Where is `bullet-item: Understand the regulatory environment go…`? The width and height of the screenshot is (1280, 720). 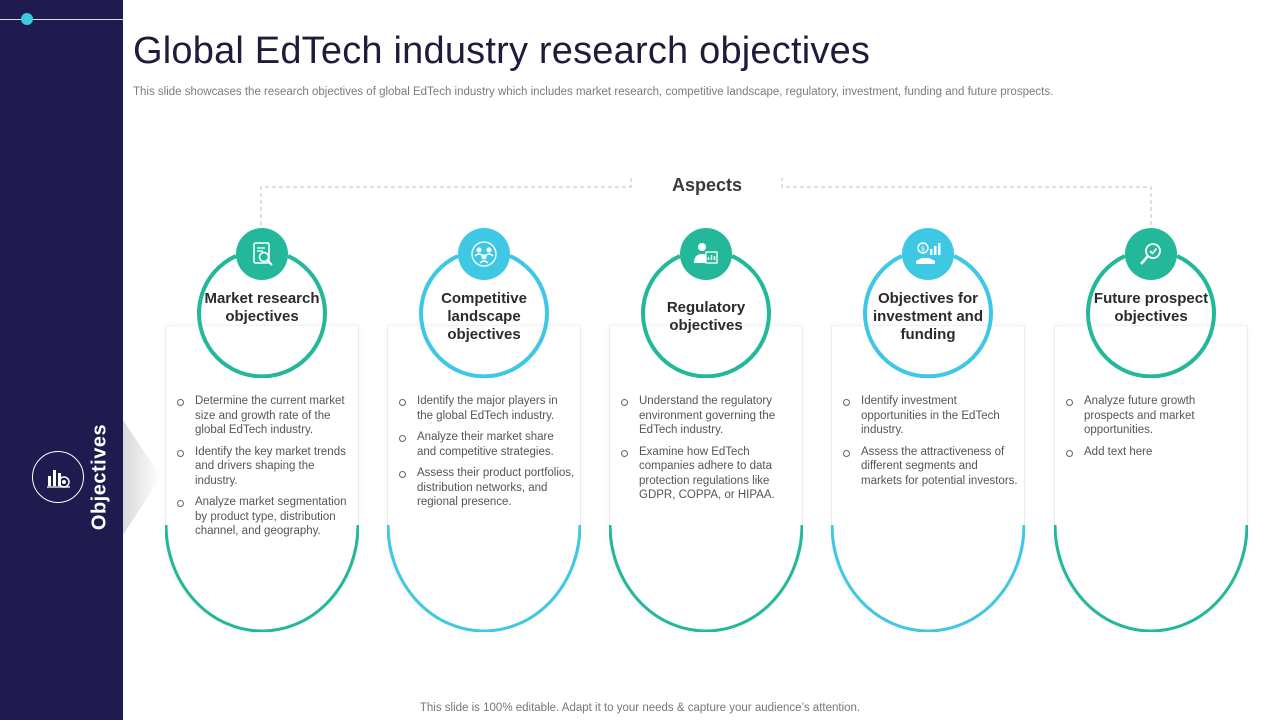 bullet-item: Understand the regulatory environment go… is located at coordinates (708, 416).